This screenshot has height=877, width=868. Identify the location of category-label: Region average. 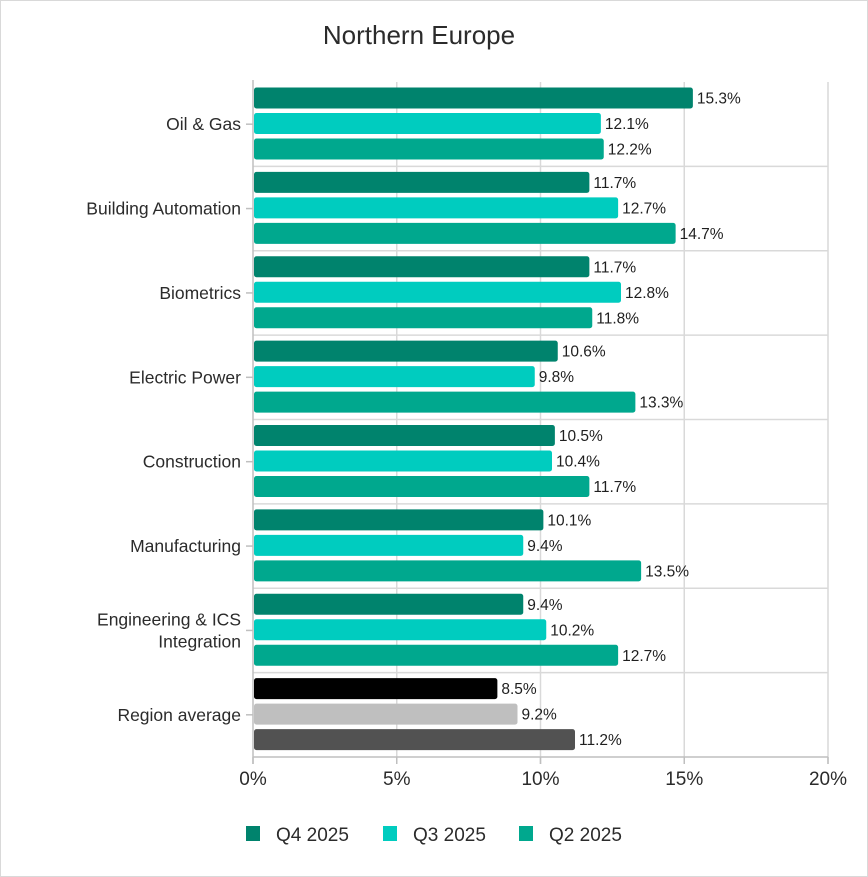
(179, 715).